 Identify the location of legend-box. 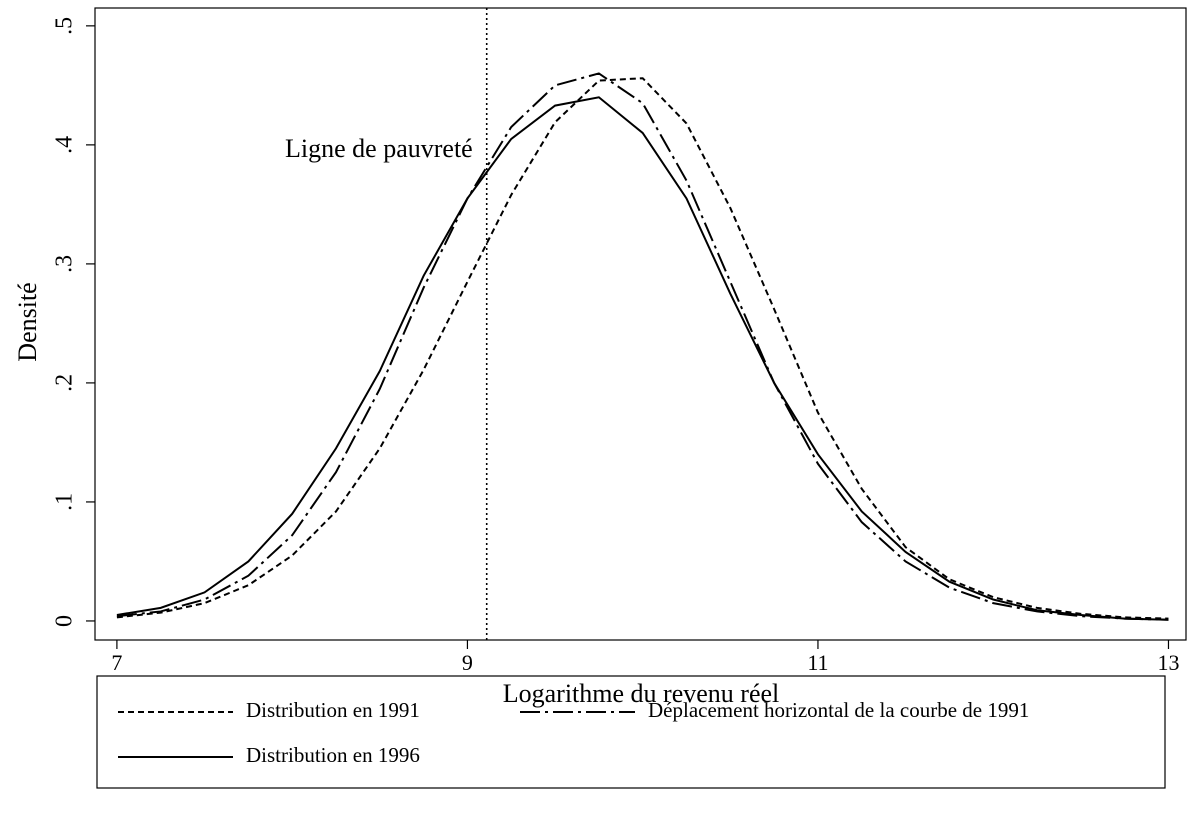
(631, 732).